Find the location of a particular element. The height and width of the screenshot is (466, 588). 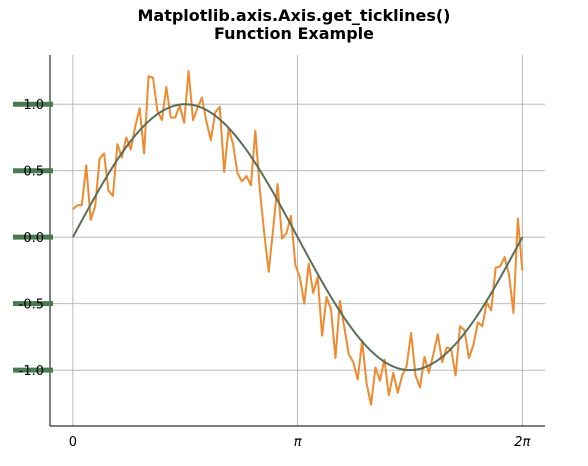

x-tick-label-0: 0 is located at coordinates (73, 442).